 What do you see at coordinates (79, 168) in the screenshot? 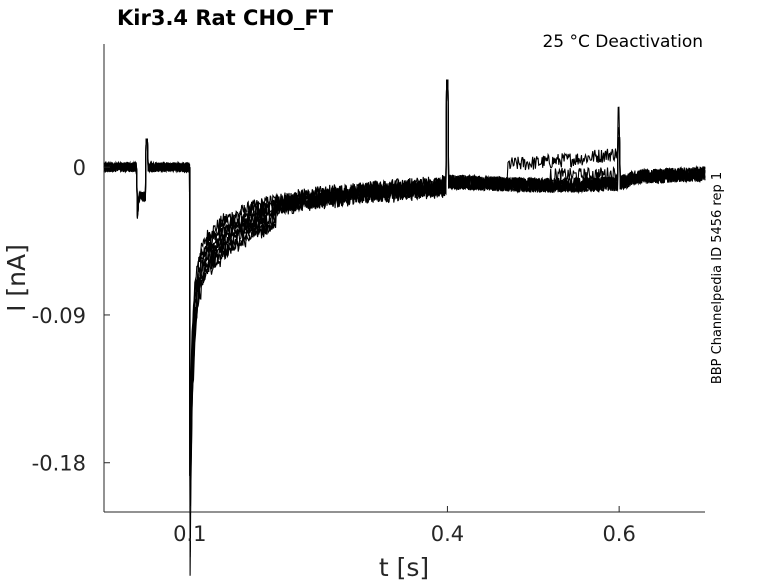
I see `y-tick-label: 0` at bounding box center [79, 168].